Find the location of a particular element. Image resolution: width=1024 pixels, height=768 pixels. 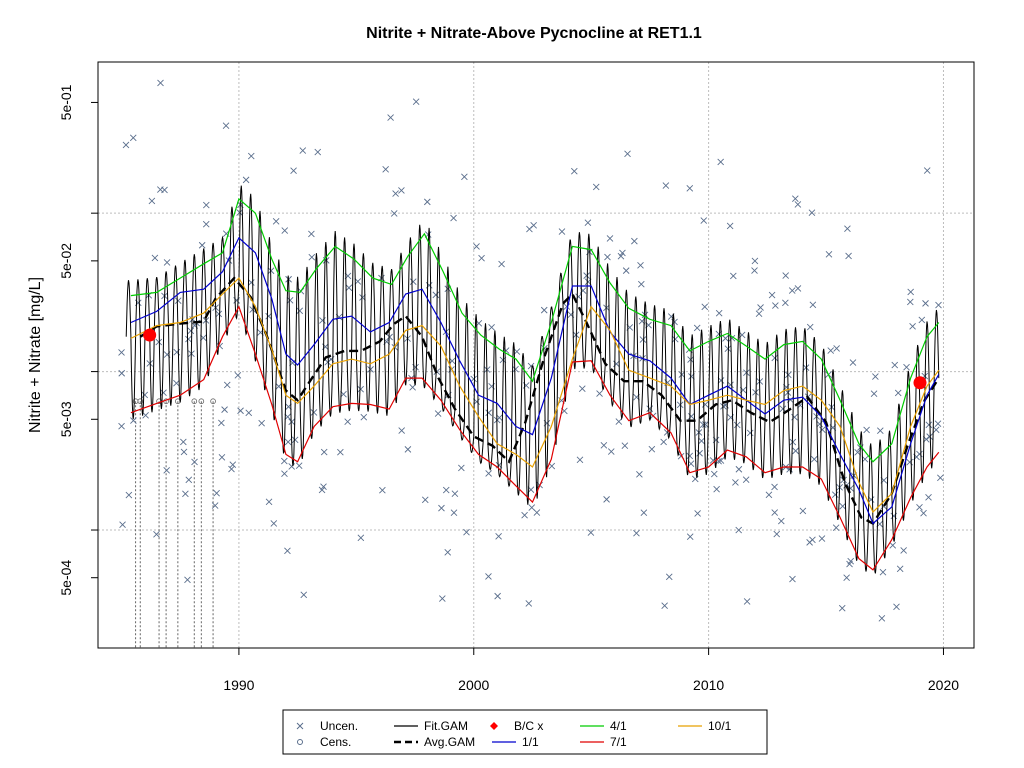

censored-layer is located at coordinates (174, 523).